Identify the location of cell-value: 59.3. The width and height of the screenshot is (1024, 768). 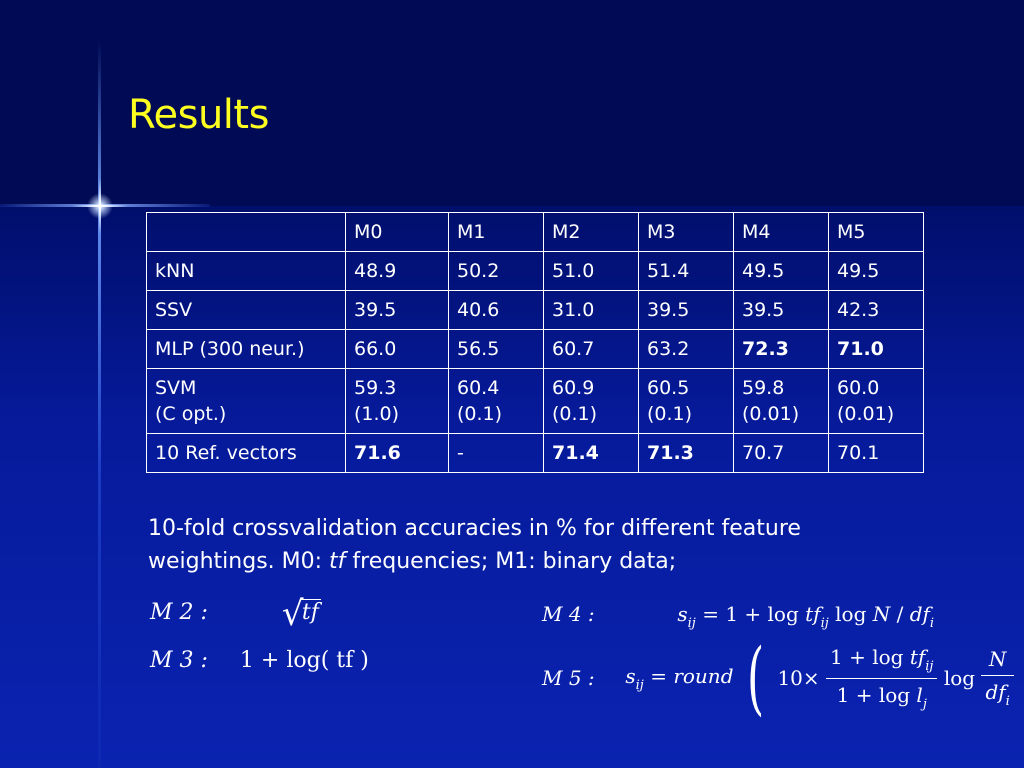
(375, 388).